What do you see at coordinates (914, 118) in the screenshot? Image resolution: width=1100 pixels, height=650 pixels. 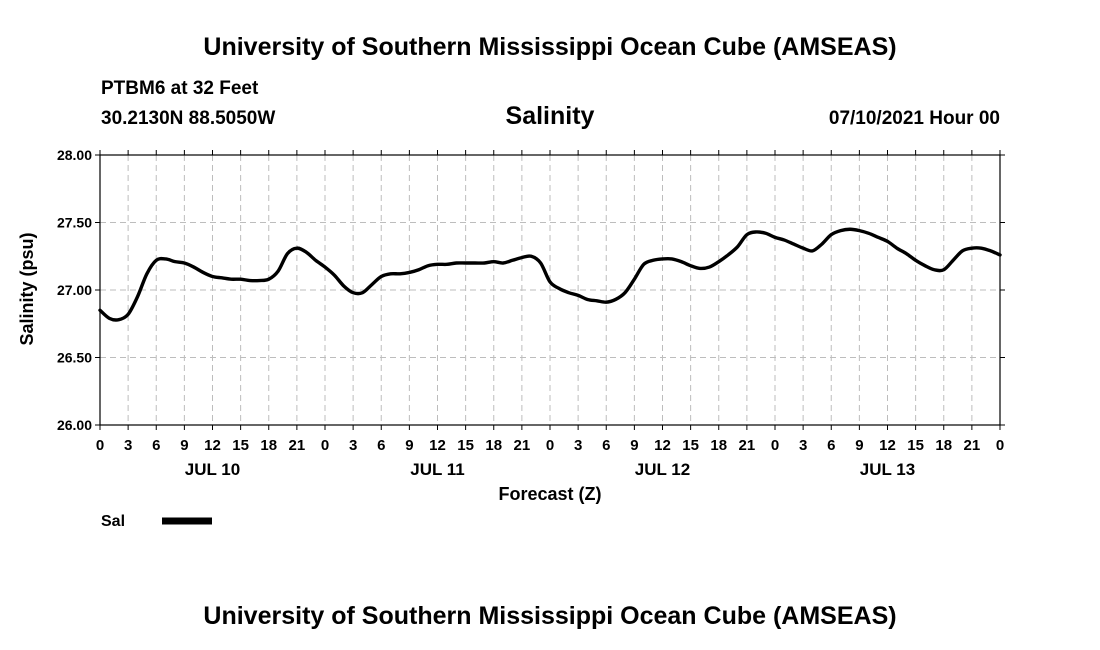 I see `forecast-datetime-label: 07/10/2021 Hour 00` at bounding box center [914, 118].